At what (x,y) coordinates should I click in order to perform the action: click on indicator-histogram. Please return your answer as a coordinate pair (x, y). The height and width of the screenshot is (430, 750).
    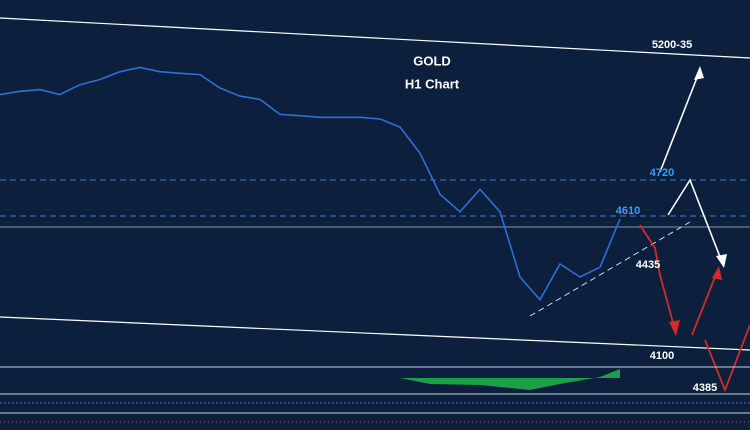
    Looking at the image, I should click on (310, 379).